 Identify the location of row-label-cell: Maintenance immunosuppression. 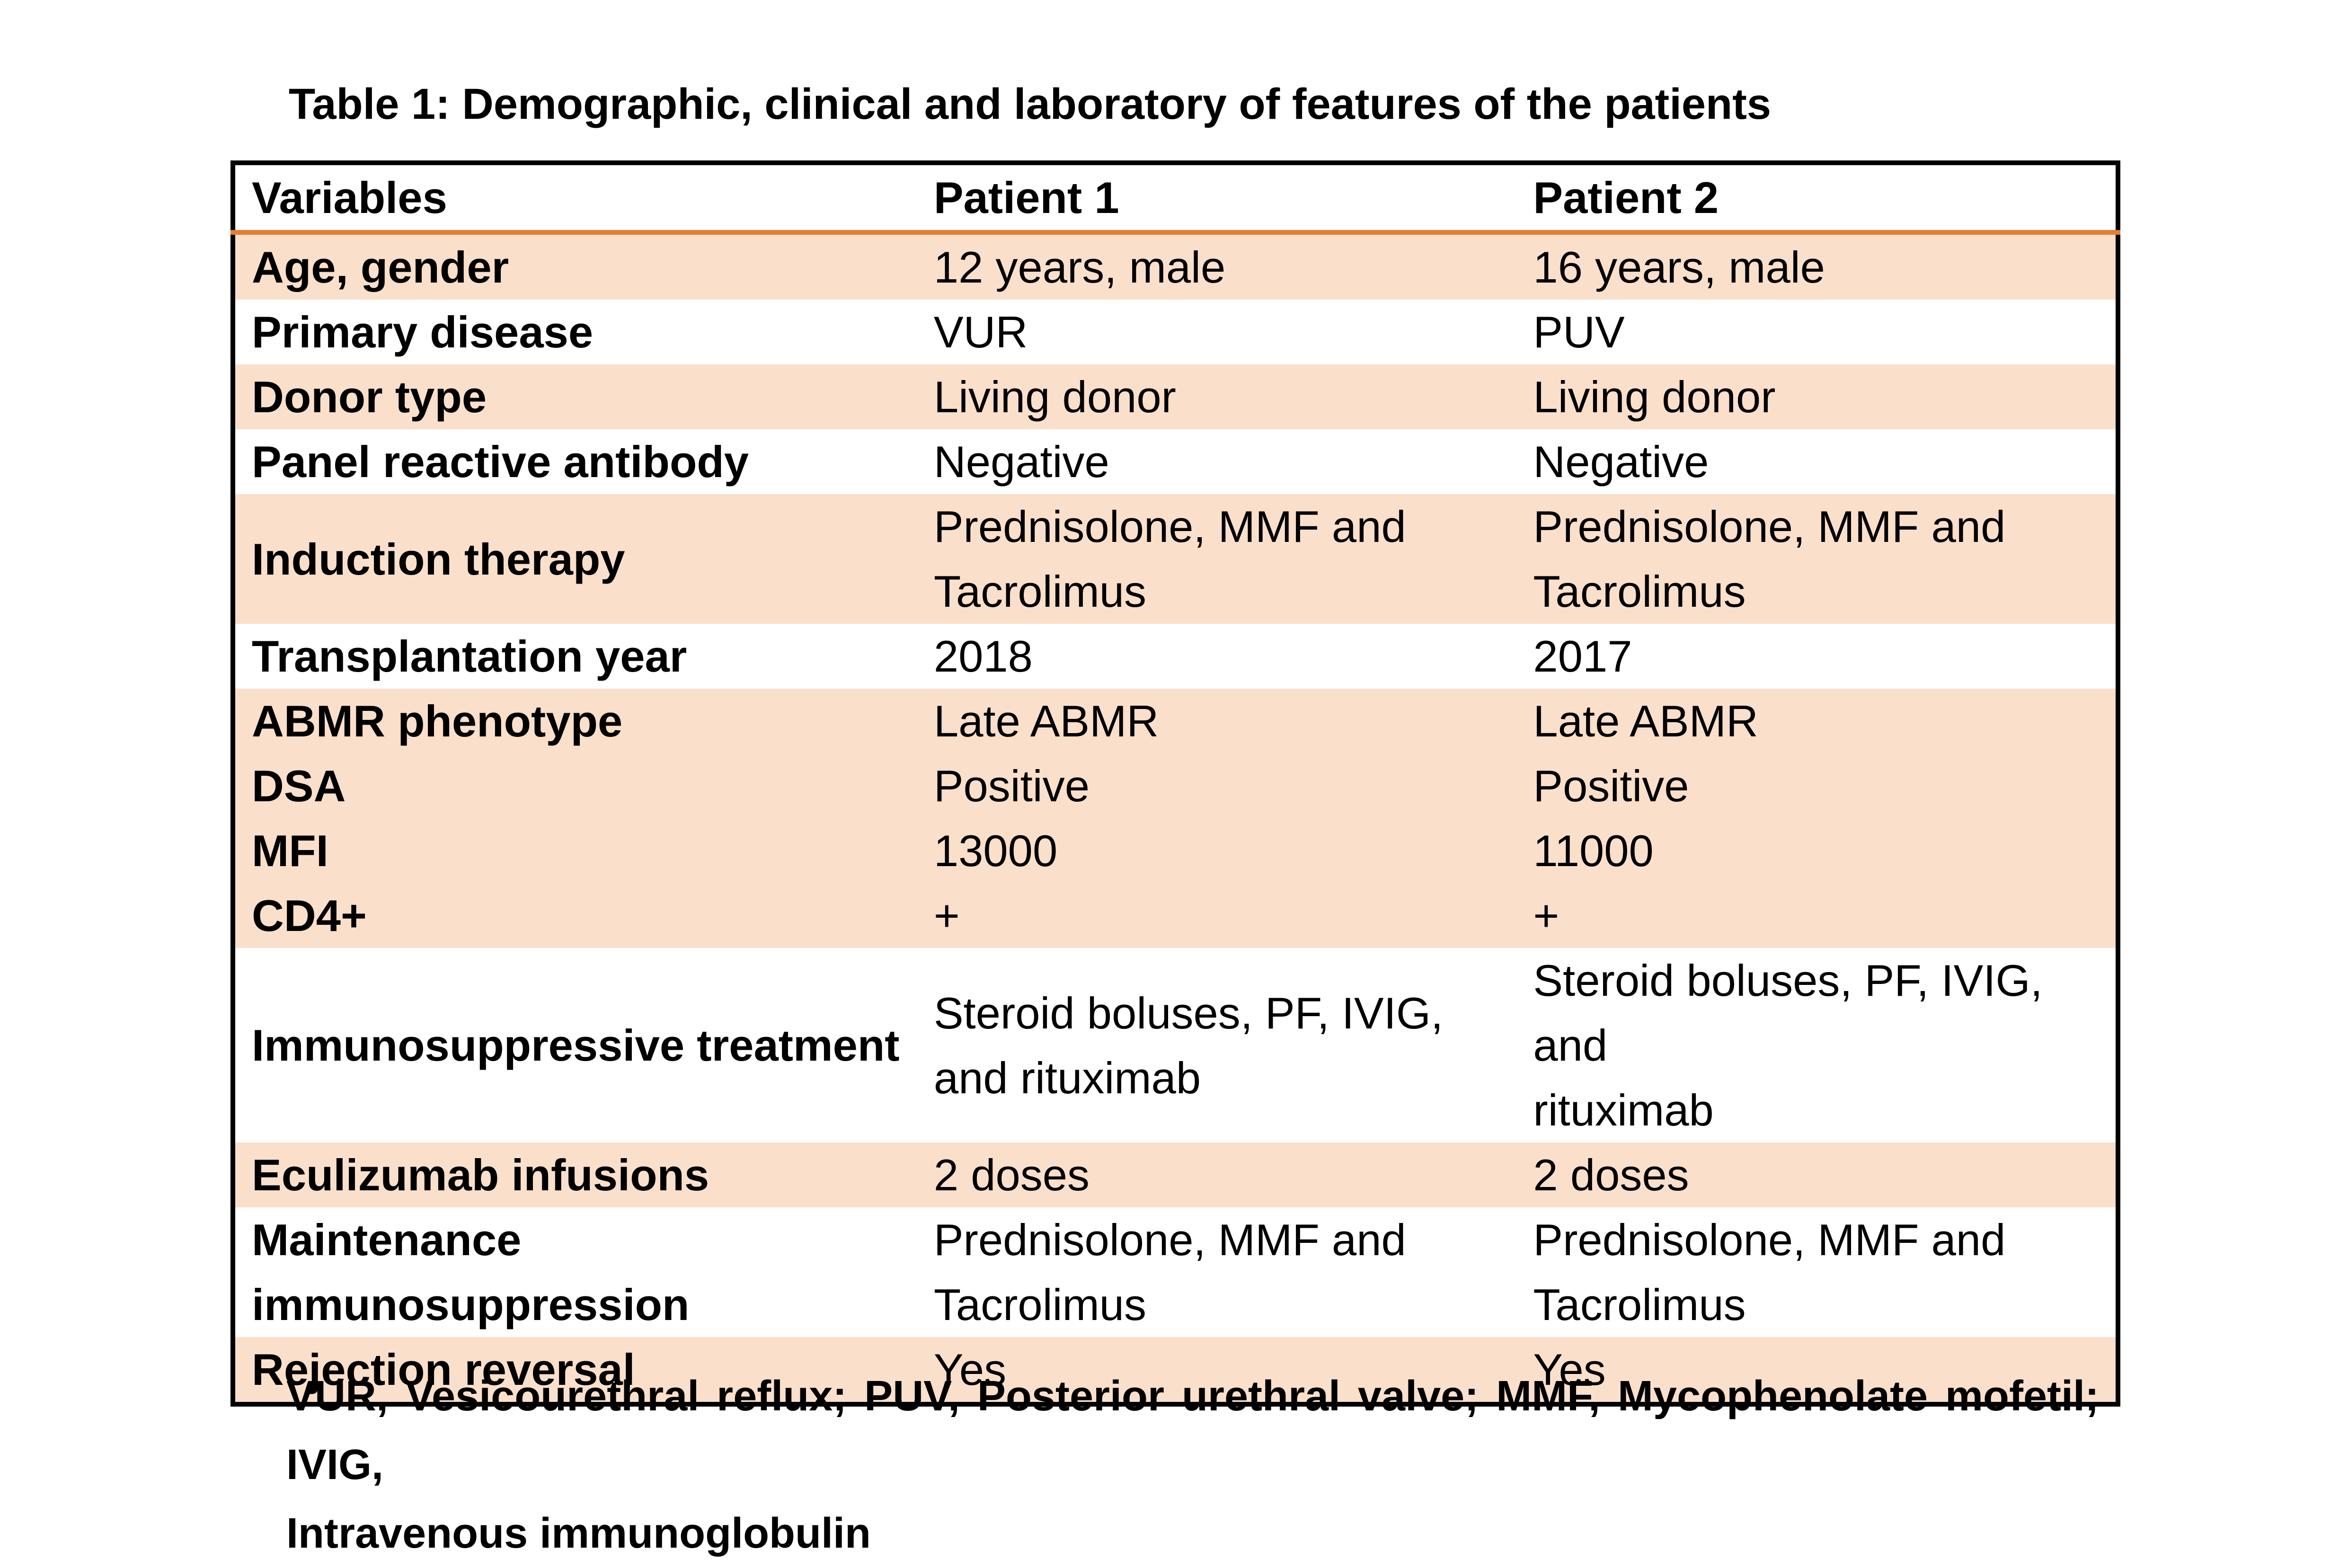
(575, 1272).